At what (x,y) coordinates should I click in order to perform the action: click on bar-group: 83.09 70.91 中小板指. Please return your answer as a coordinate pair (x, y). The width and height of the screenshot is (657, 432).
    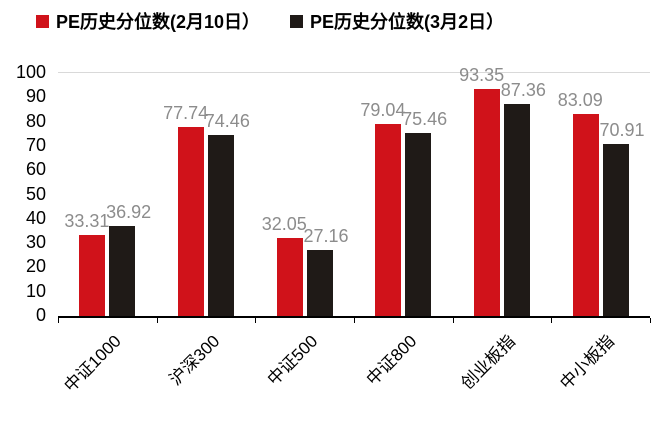
    Looking at the image, I should click on (600, 233).